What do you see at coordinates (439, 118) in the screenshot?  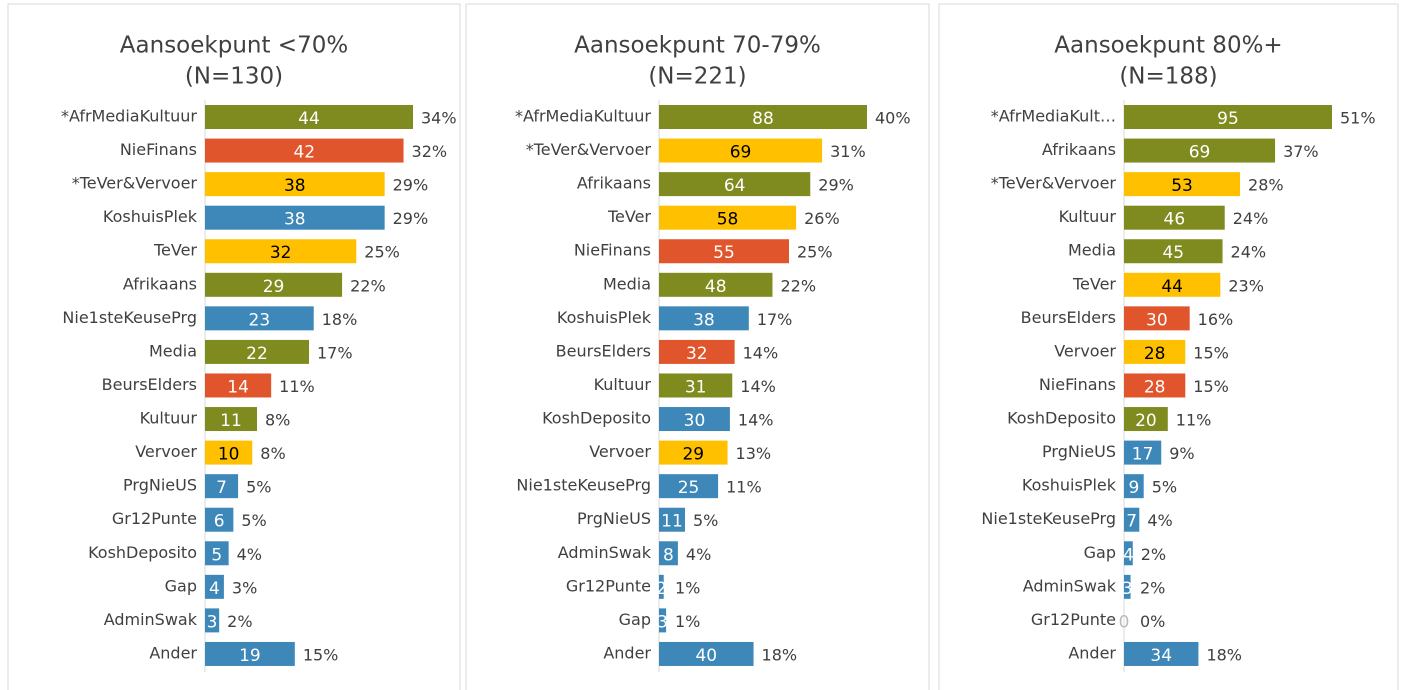 I see `percent-label: 34%` at bounding box center [439, 118].